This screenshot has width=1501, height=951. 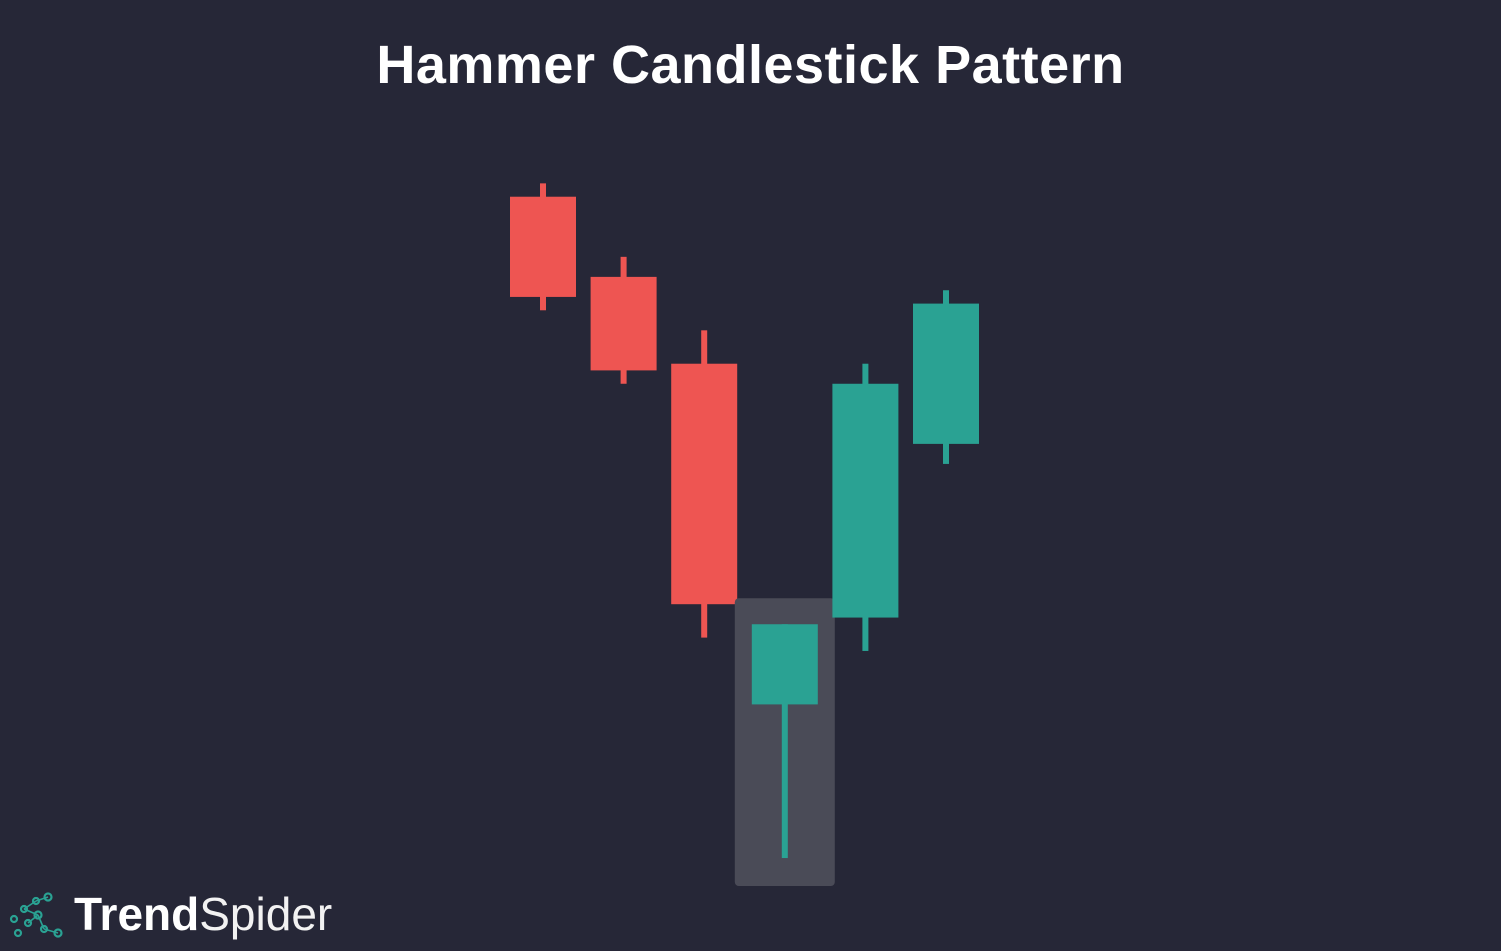 I want to click on logo-word-bold: Trend, so click(x=137, y=914).